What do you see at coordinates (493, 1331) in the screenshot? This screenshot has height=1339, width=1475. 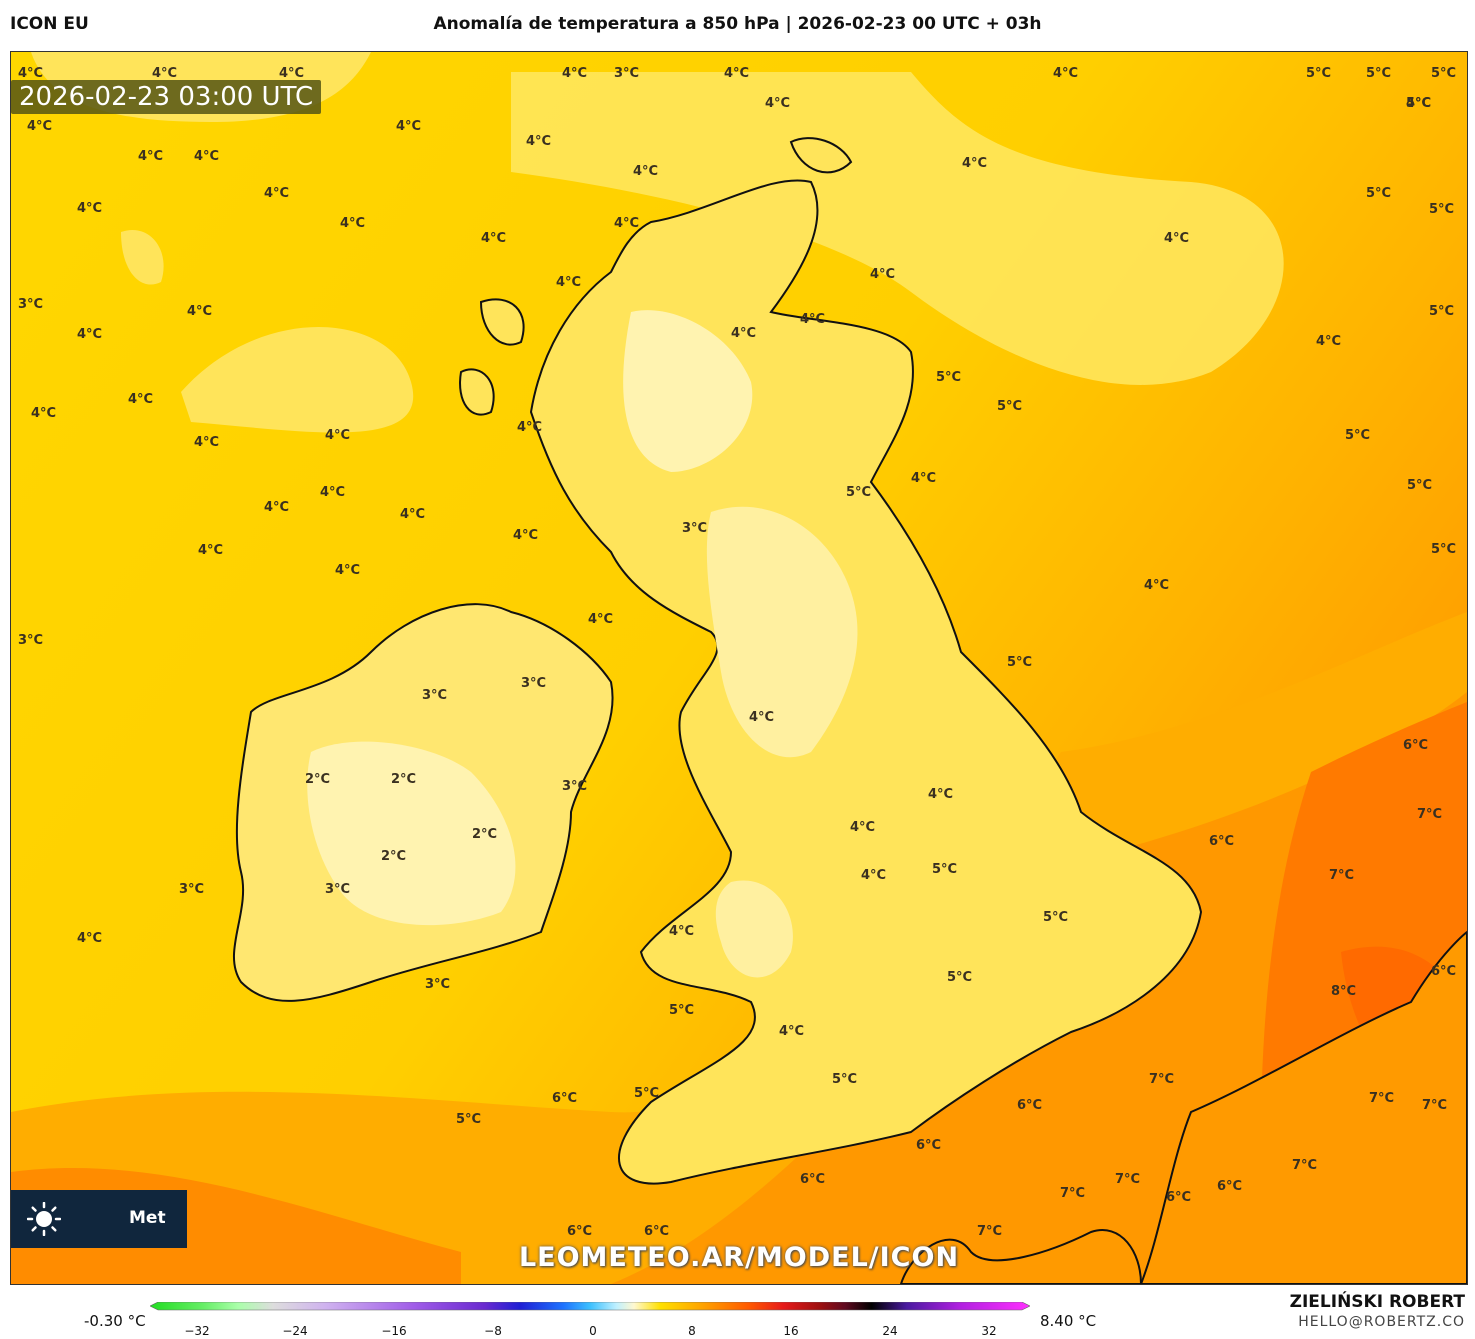 I see `colorbar-tick: −8` at bounding box center [493, 1331].